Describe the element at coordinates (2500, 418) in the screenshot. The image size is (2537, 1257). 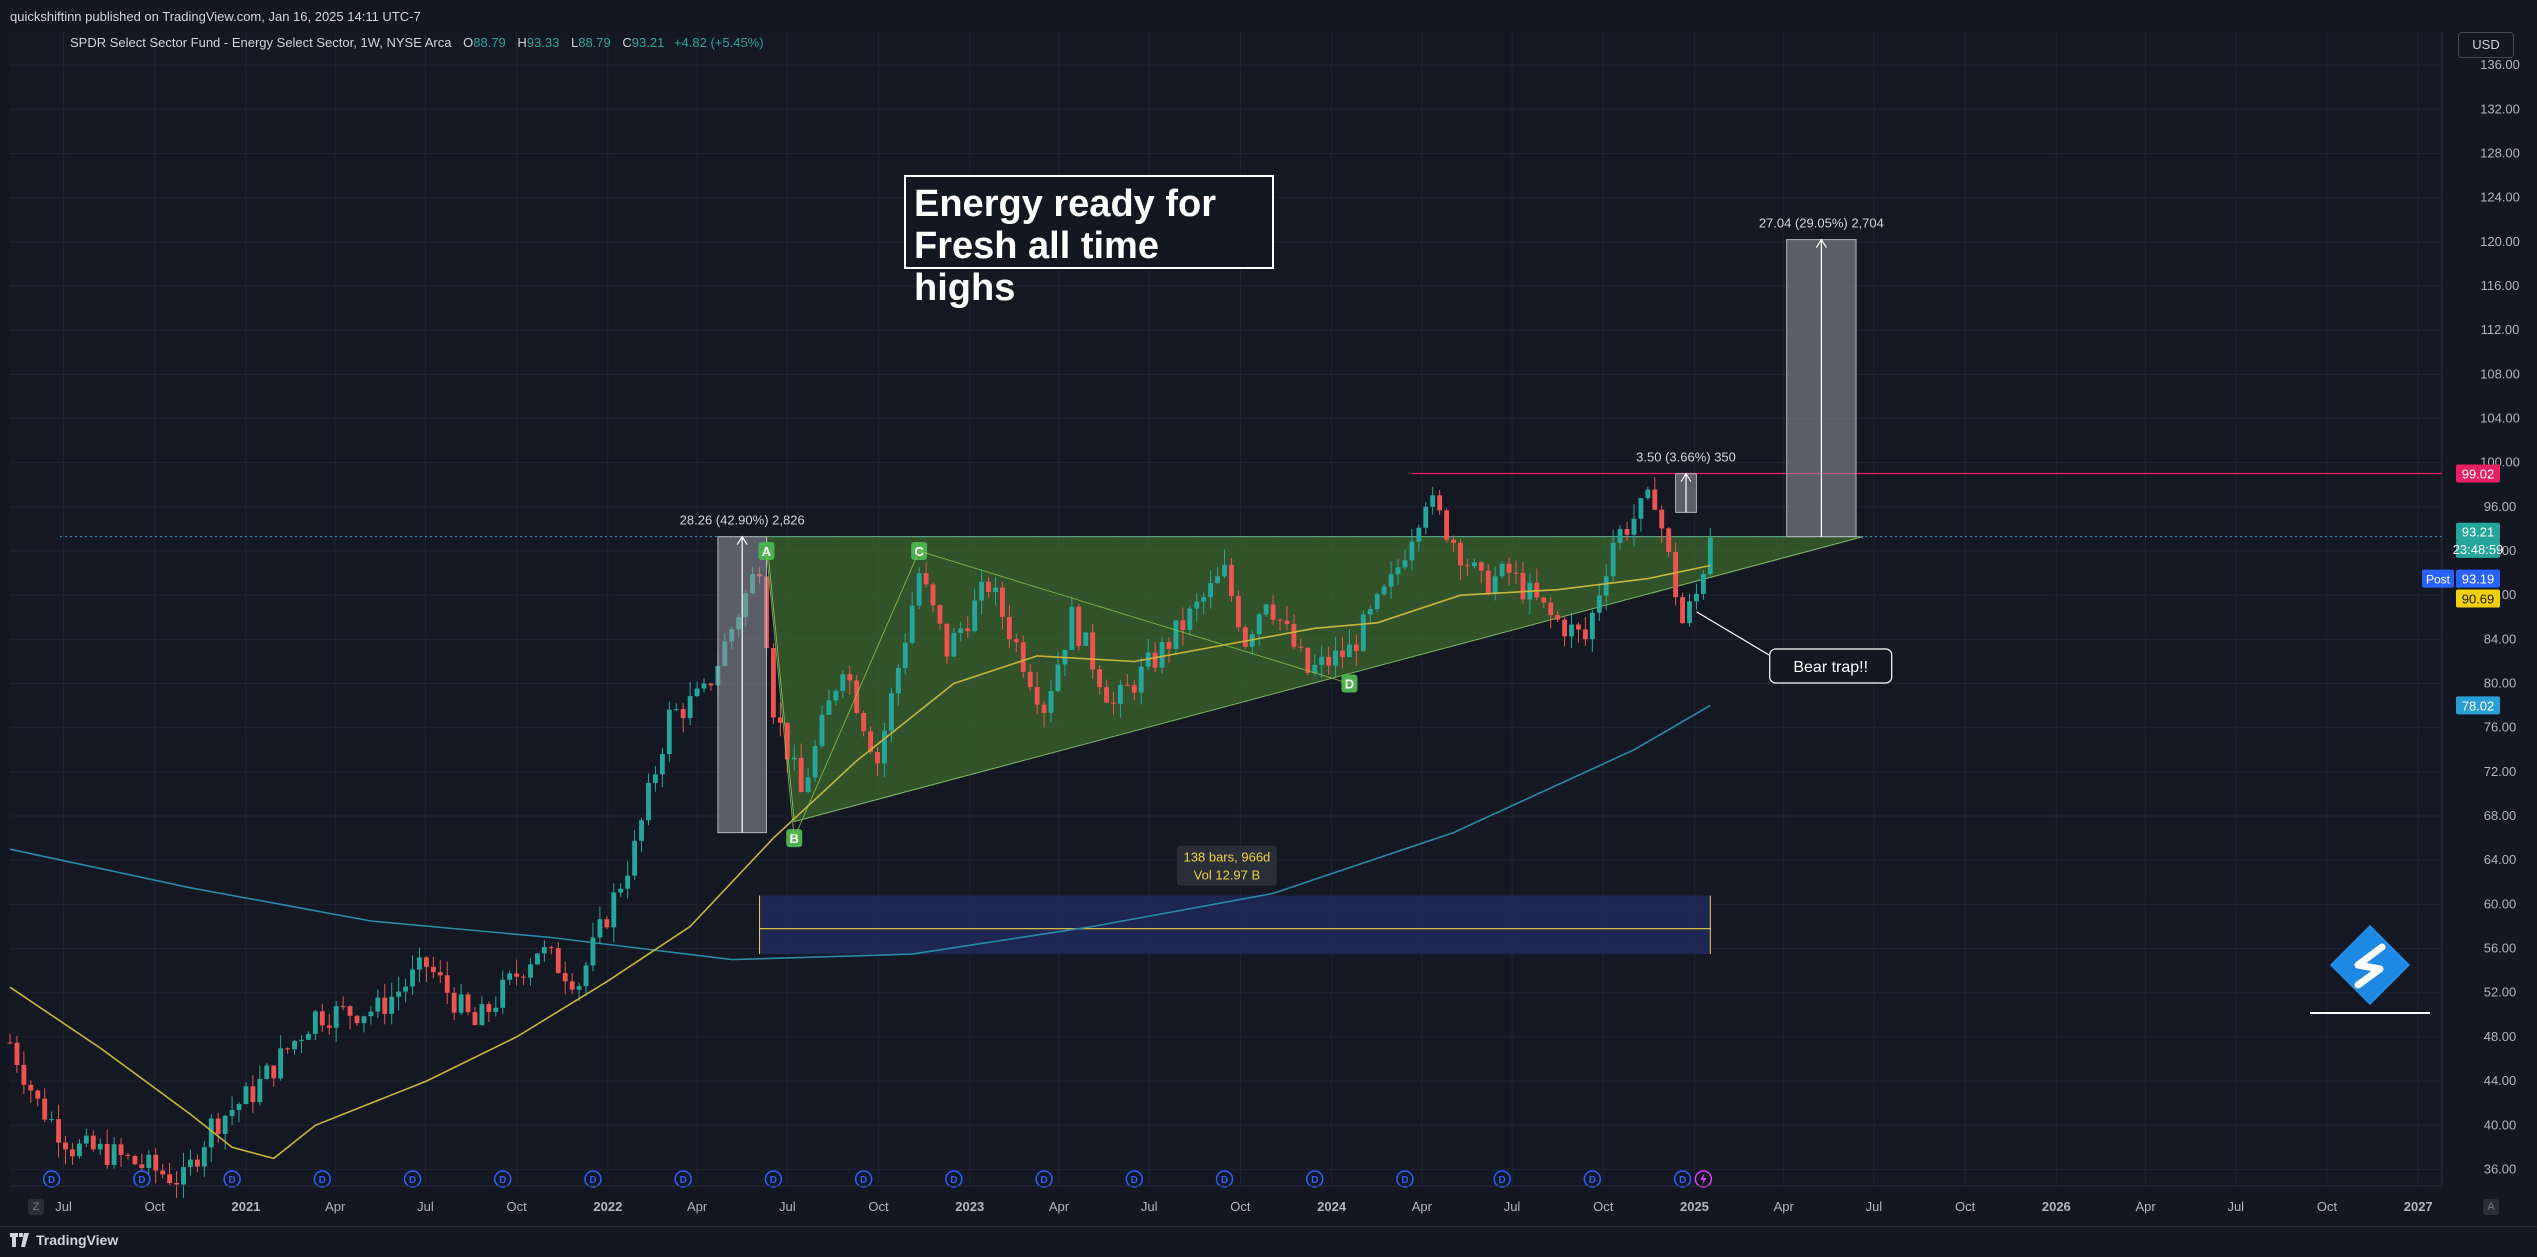
I see `price-axis-label: 104.00` at that location.